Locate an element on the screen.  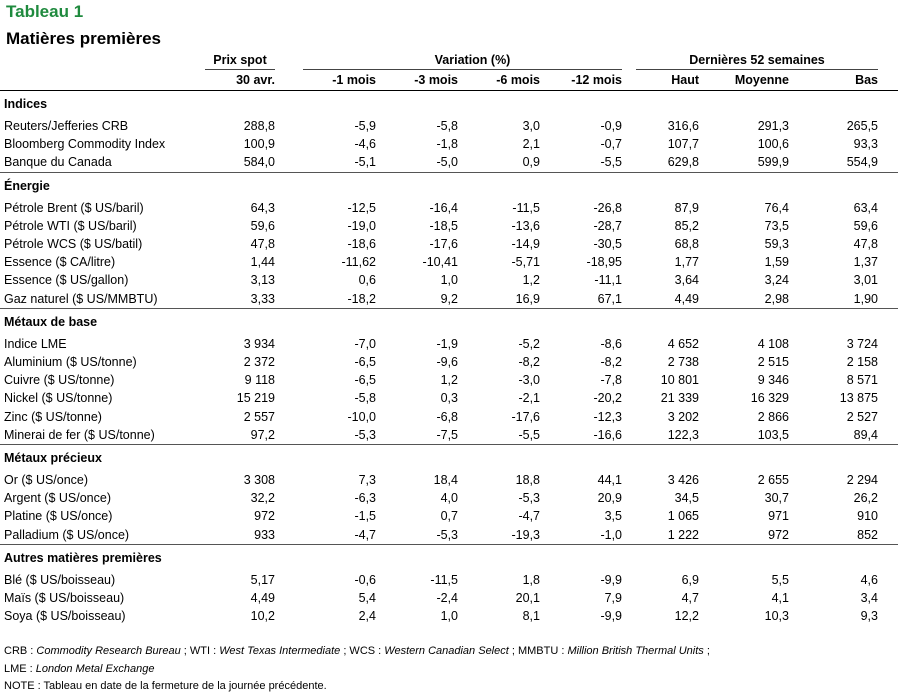
row-value: 3,33 is located at coordinates (240, 299).